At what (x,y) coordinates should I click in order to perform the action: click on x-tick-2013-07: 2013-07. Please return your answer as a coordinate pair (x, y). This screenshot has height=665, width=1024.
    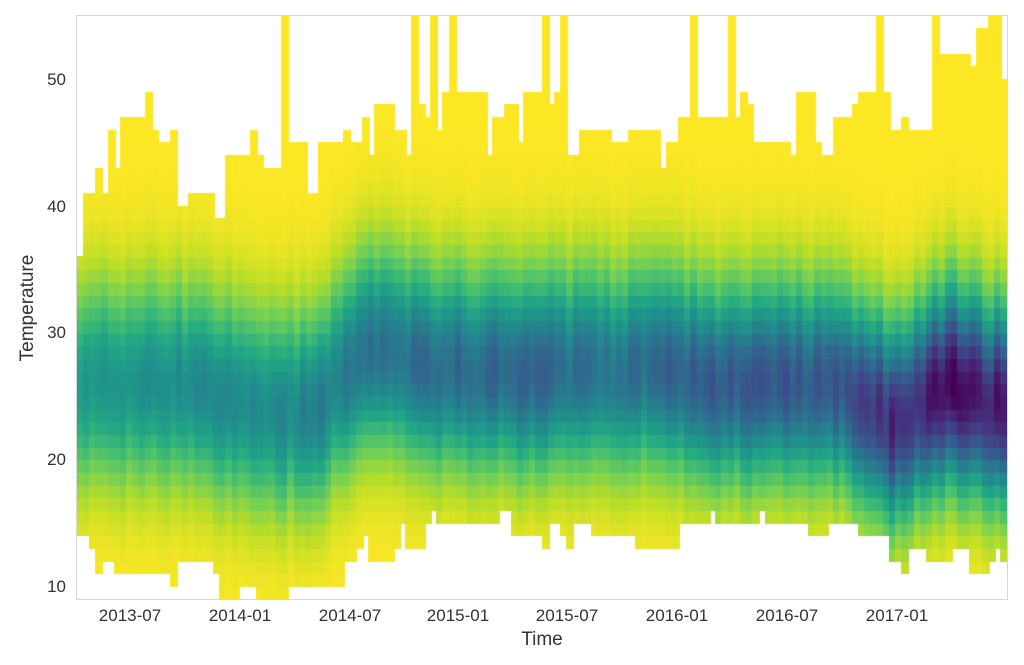
    Looking at the image, I should click on (130, 615).